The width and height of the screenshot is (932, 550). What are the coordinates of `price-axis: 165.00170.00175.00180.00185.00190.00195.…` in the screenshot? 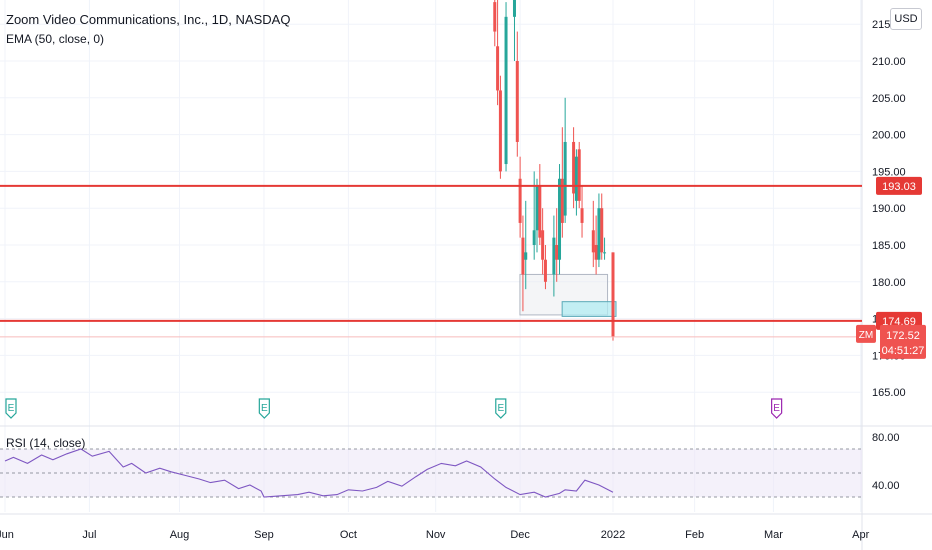 It's located at (891, 255).